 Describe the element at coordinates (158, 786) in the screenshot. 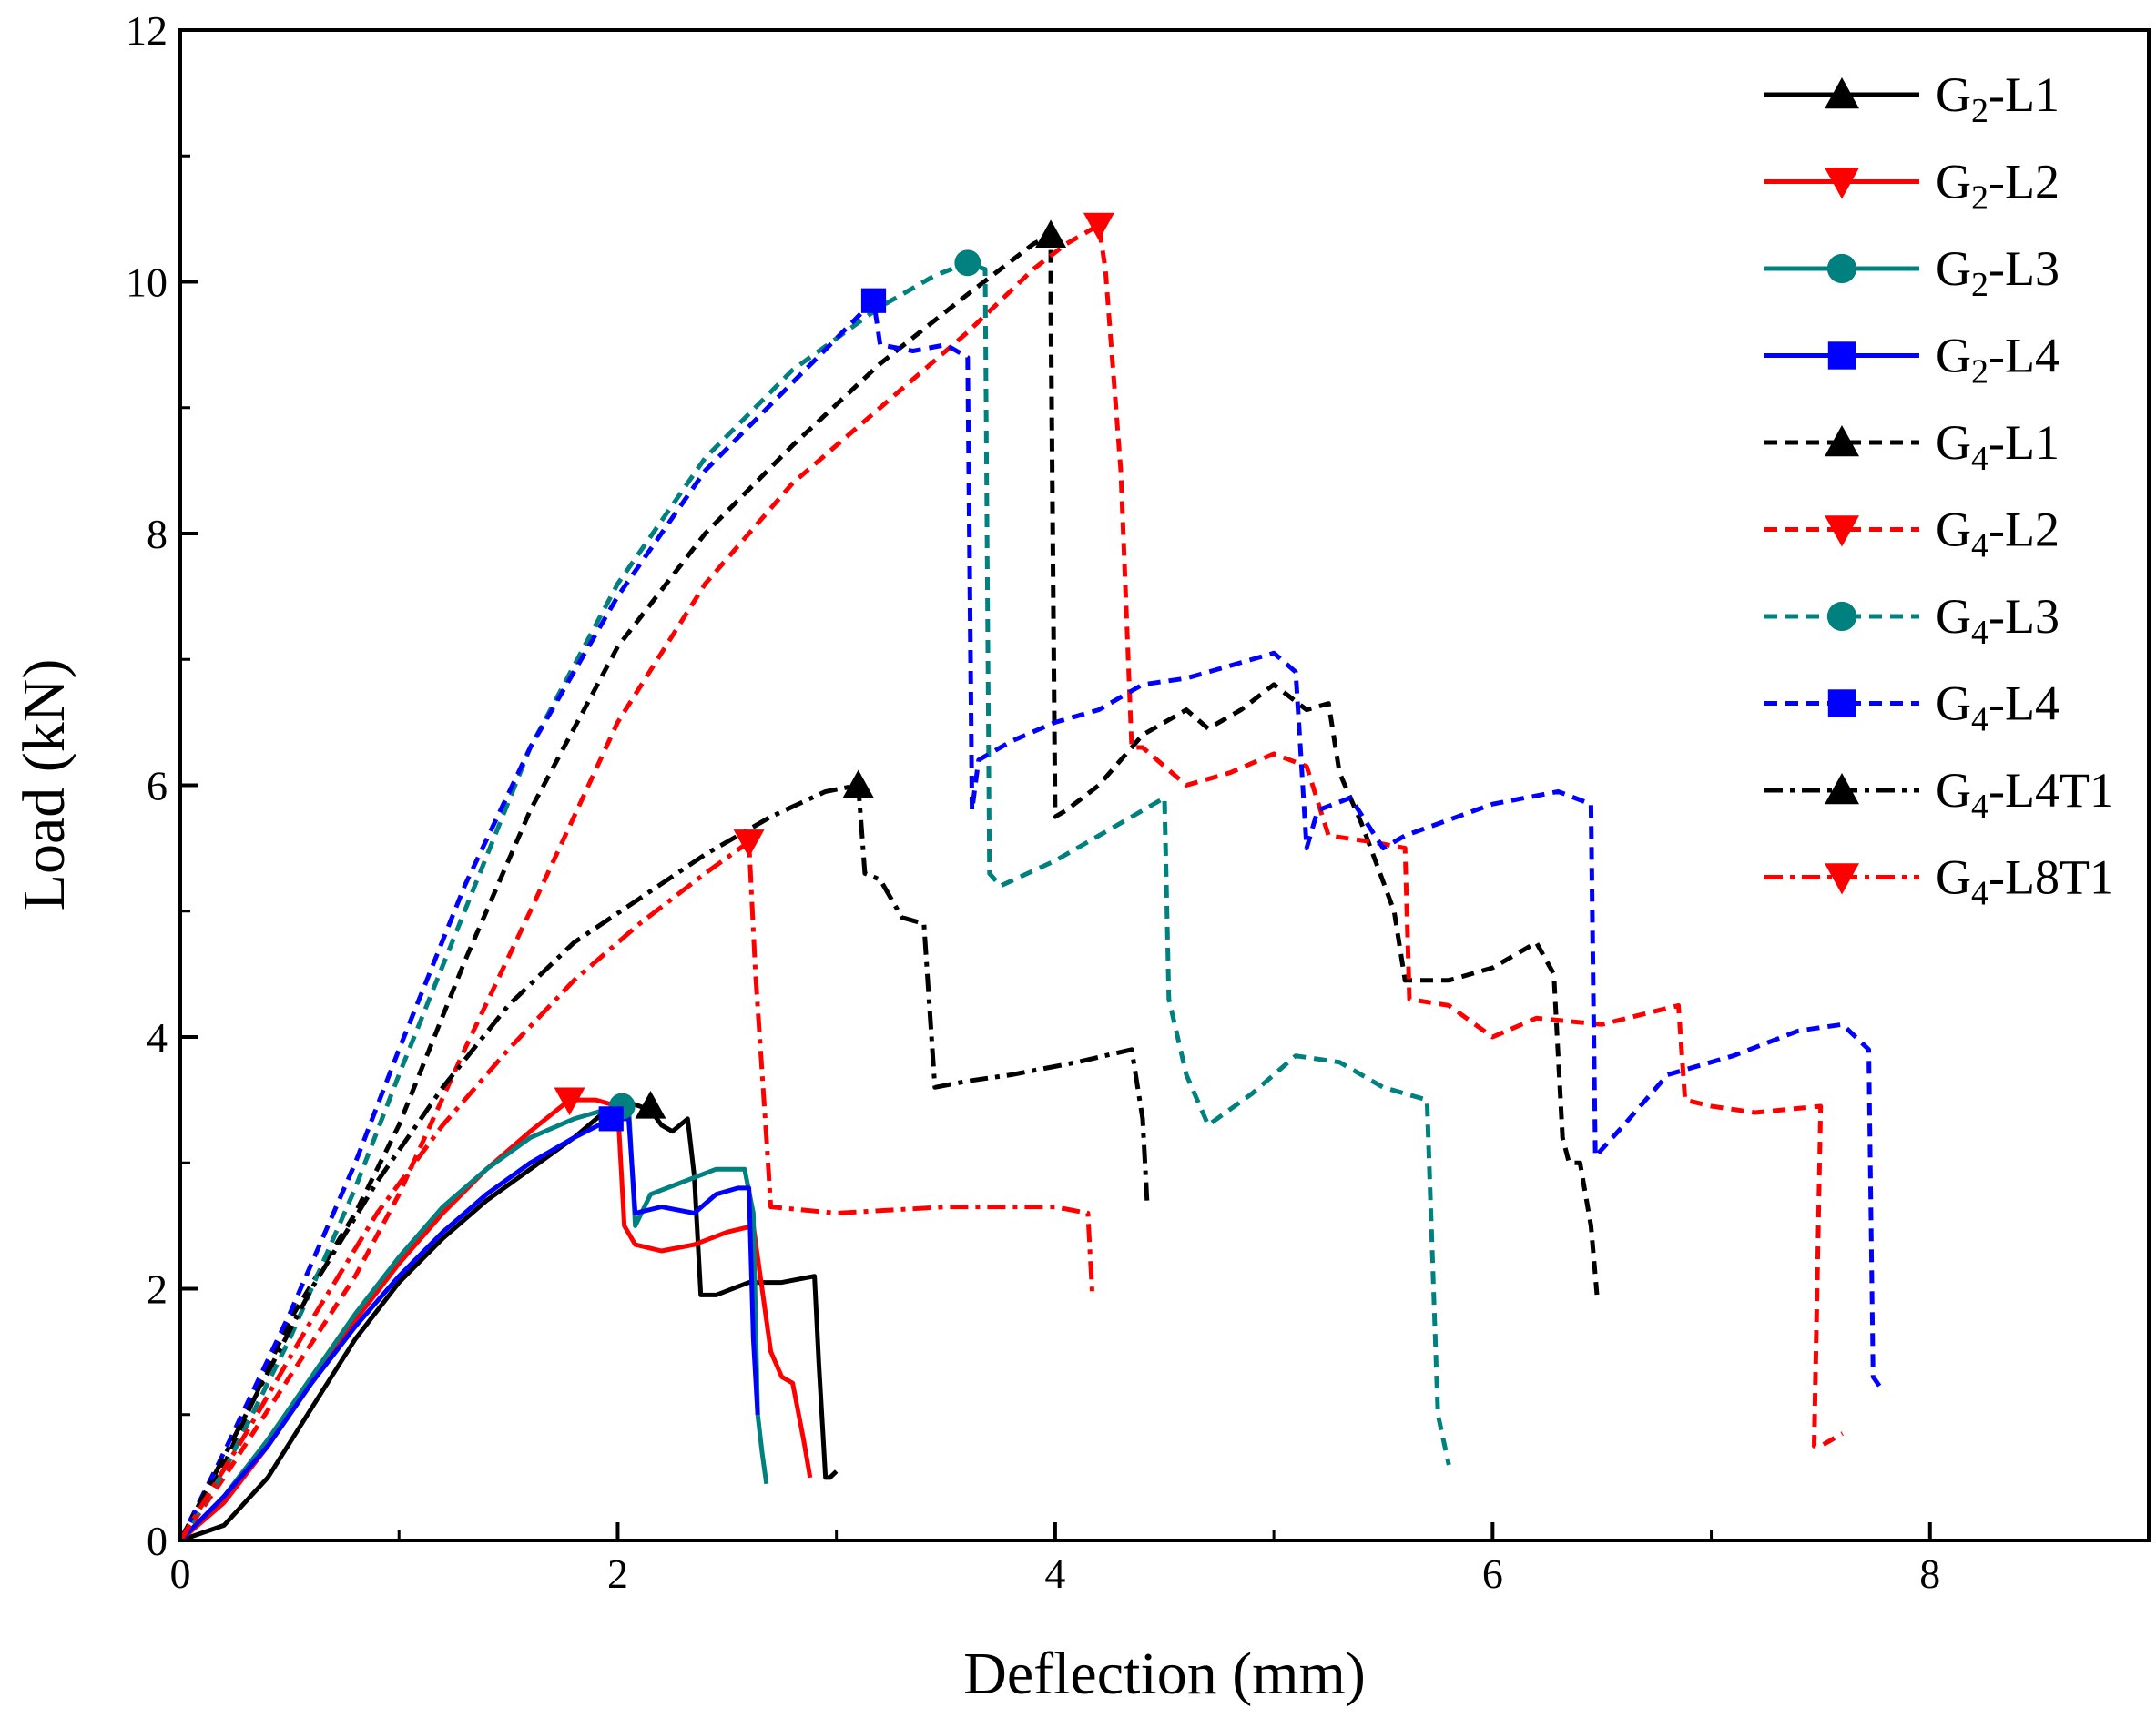

I see `y-tick-label: 6` at that location.